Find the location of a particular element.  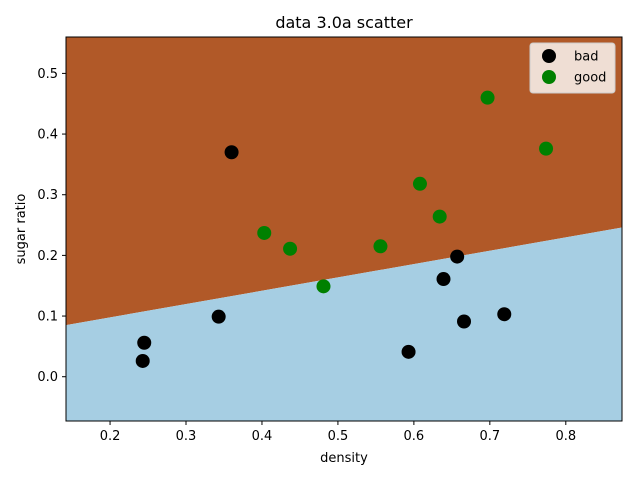

x-tick-label: 0.6 is located at coordinates (414, 436).